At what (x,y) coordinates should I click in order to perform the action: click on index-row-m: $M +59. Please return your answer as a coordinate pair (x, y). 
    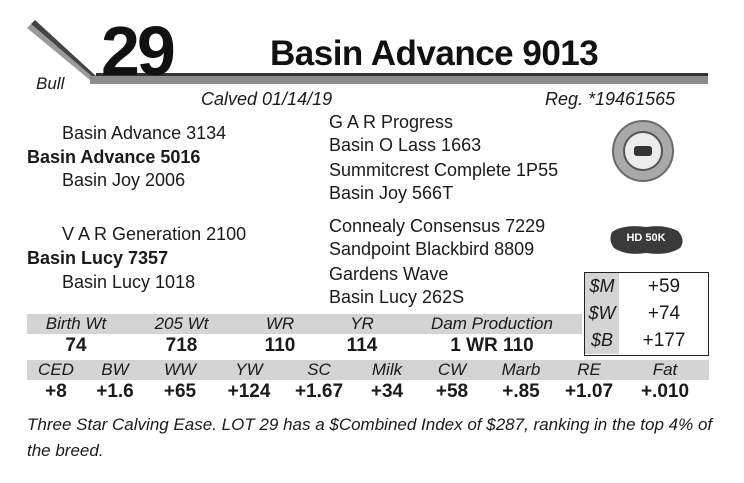
    Looking at the image, I should click on (646, 286).